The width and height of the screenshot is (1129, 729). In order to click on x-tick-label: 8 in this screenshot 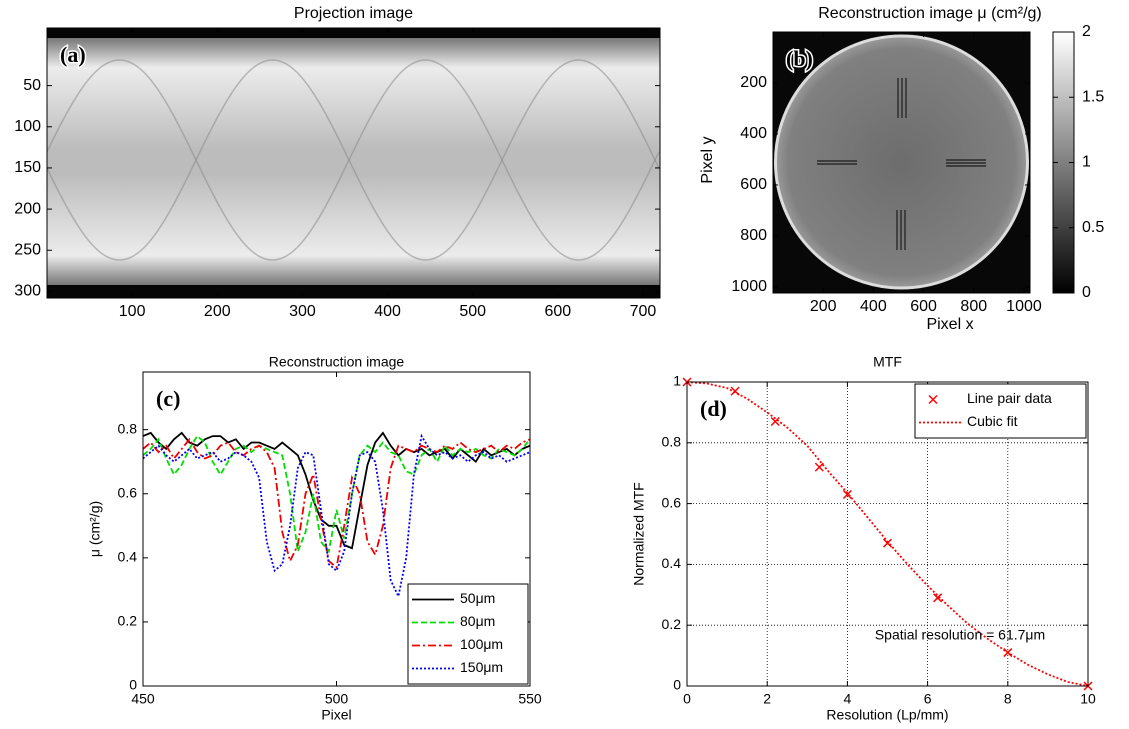, I will do `click(1008, 699)`.